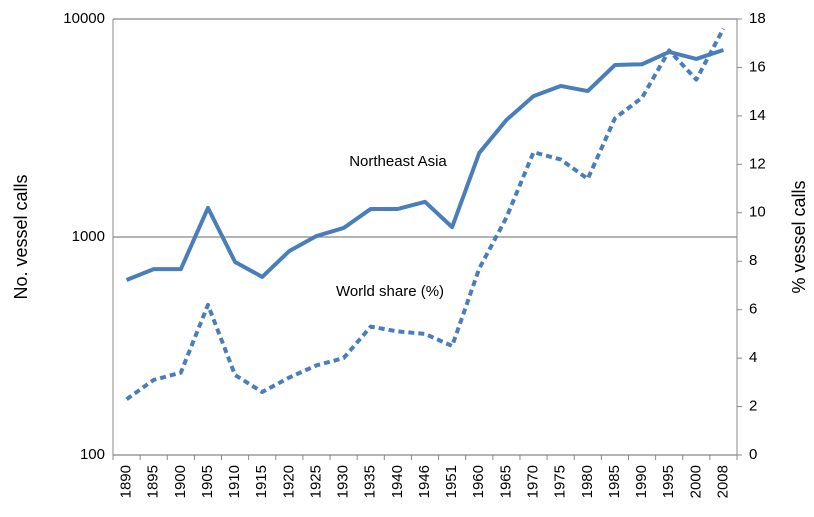  Describe the element at coordinates (390, 291) in the screenshot. I see `series-annotation: World share (%)` at that location.